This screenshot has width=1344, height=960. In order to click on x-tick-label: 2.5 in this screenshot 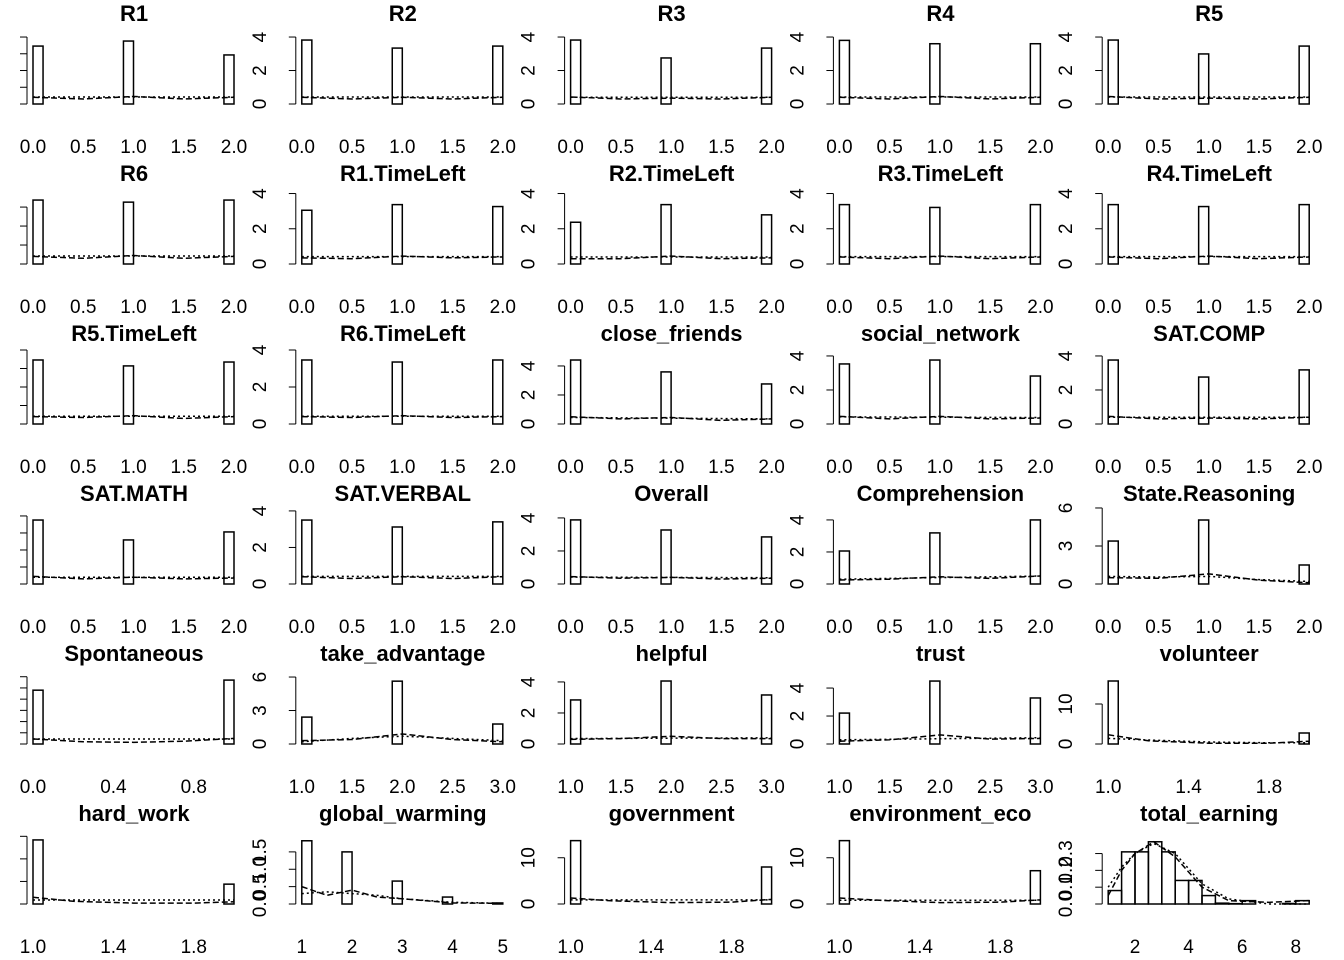, I will do `click(990, 787)`.